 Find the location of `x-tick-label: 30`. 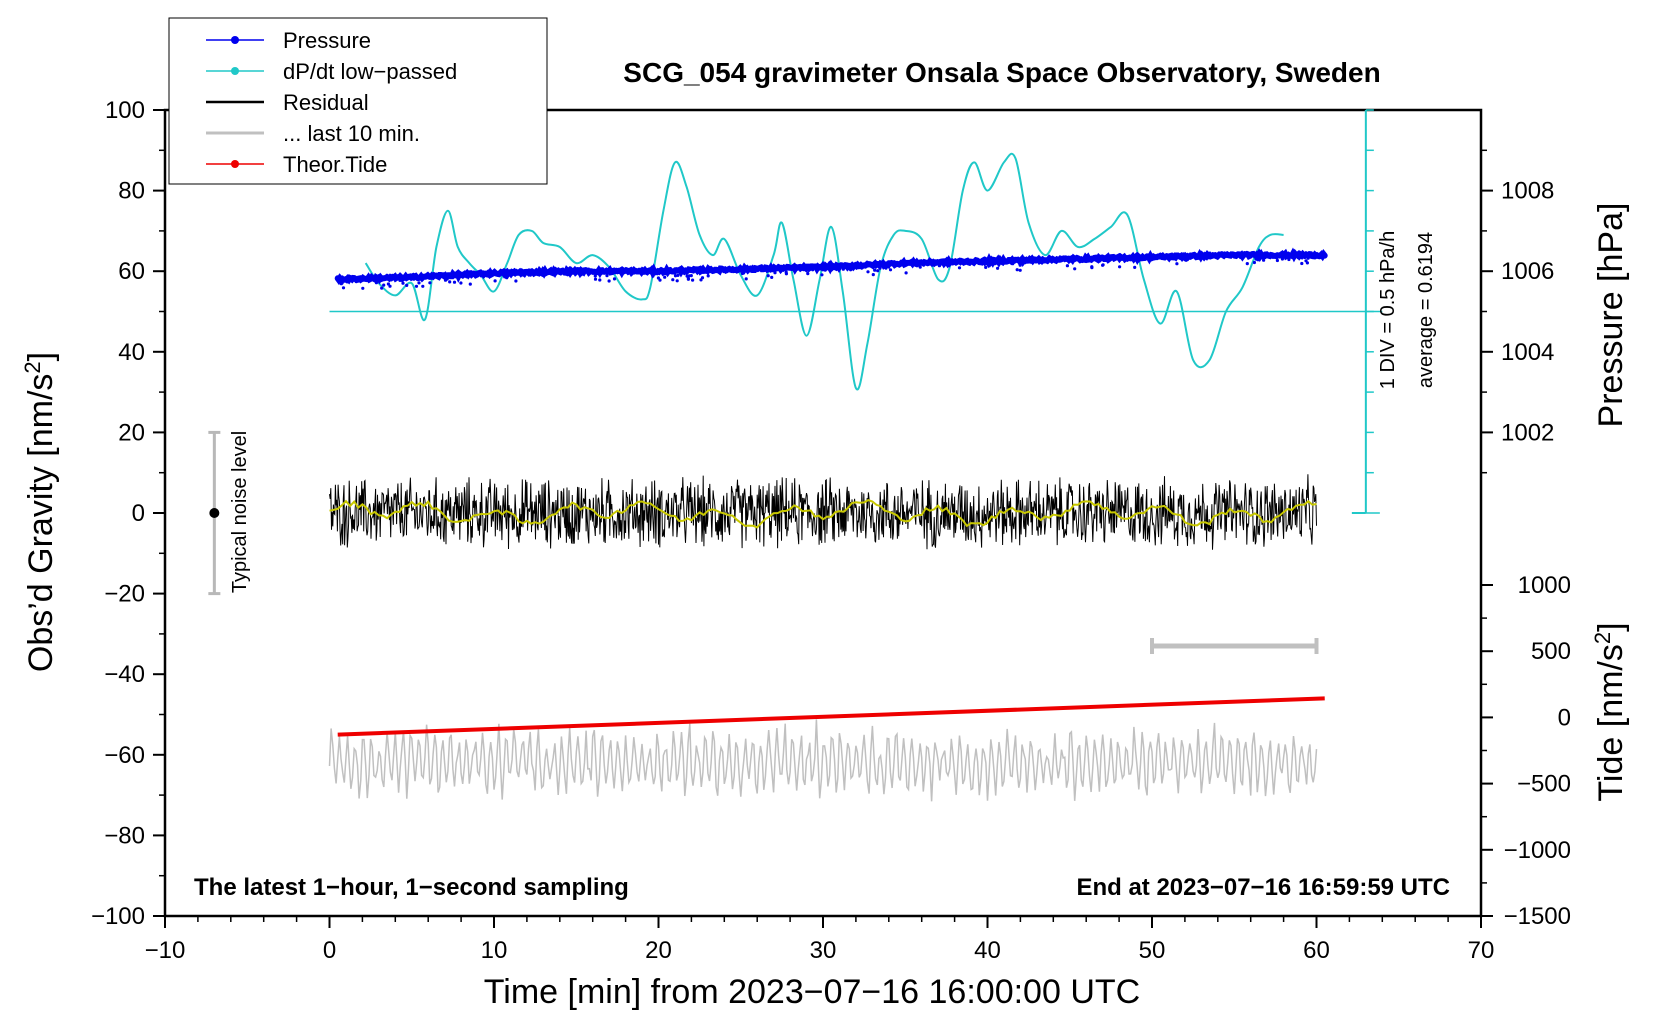

x-tick-label: 30 is located at coordinates (823, 950).